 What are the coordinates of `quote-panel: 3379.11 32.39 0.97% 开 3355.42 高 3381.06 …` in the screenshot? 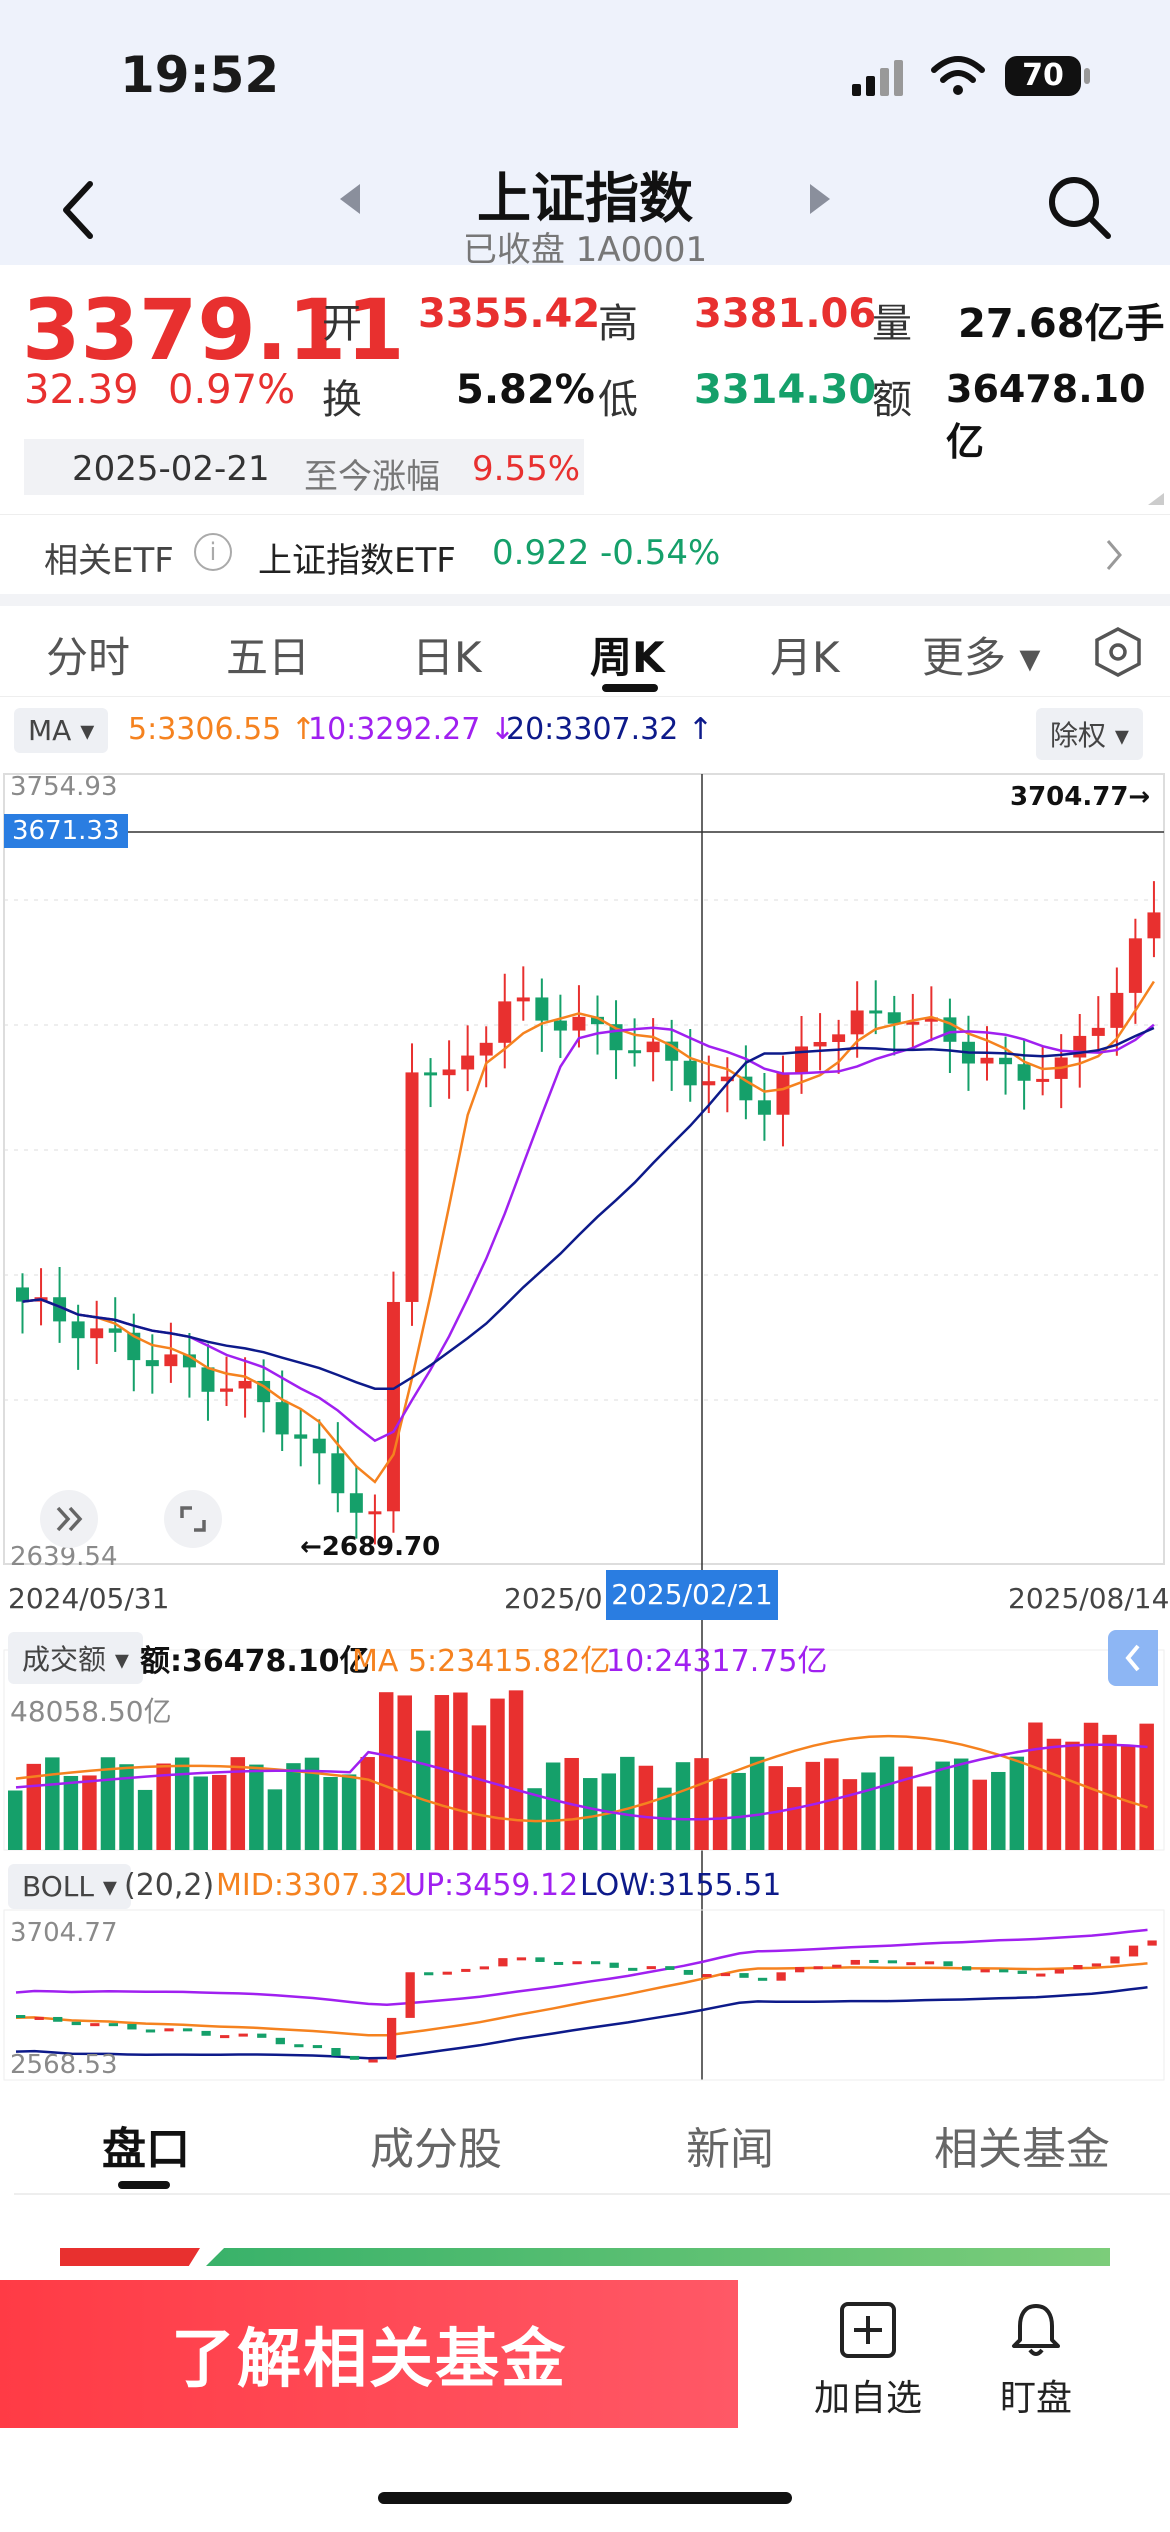 It's located at (585, 387).